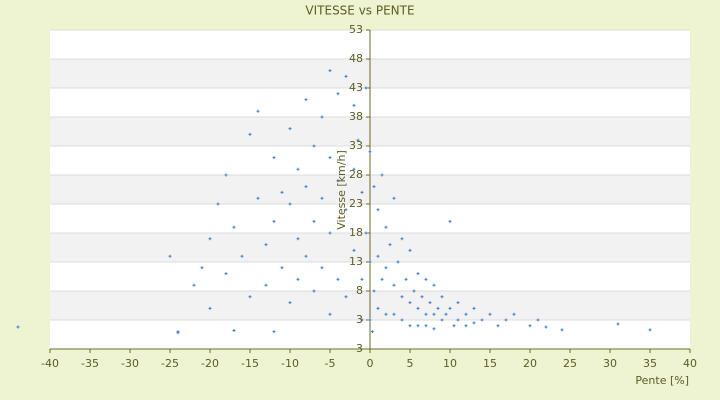  Describe the element at coordinates (359, 290) in the screenshot. I see `y-tick-label: 8` at that location.